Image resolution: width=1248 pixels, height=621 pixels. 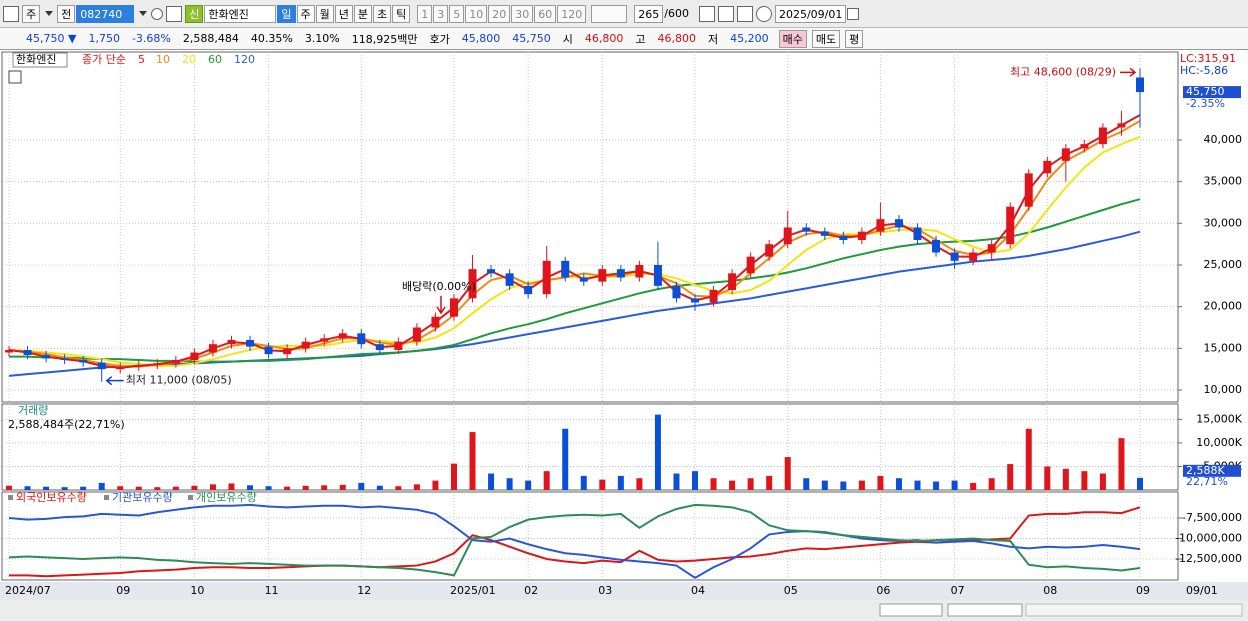 I want to click on blank-select, so click(x=609, y=13).